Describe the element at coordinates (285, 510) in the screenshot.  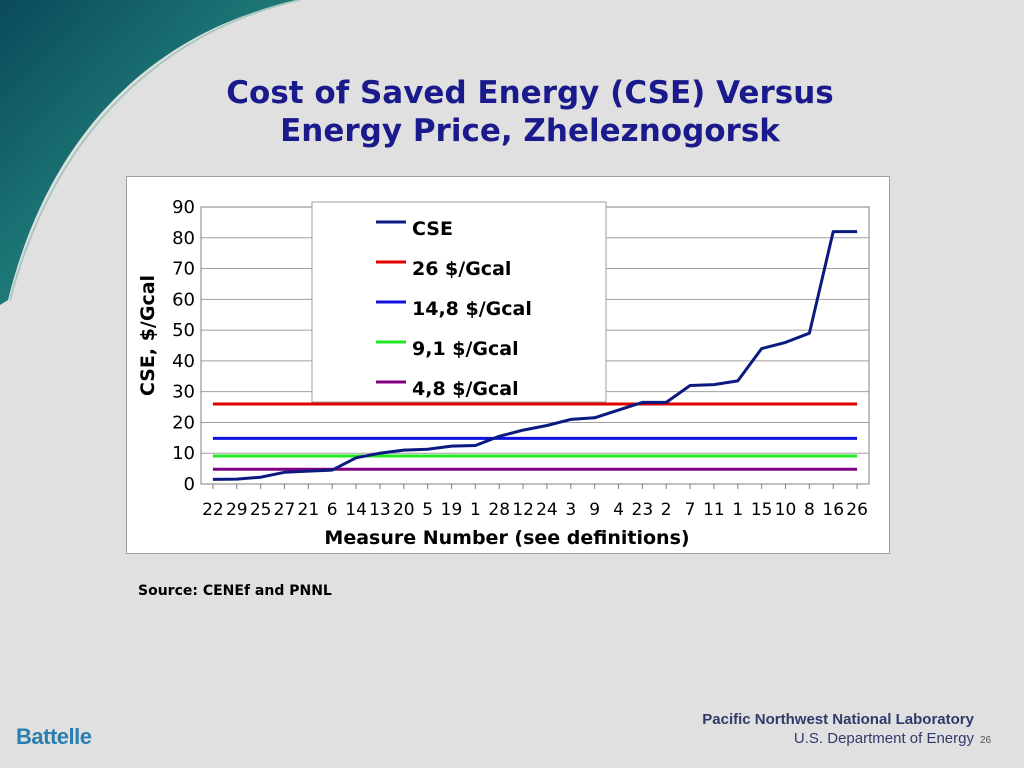
I see `x-tick-label: 27` at that location.